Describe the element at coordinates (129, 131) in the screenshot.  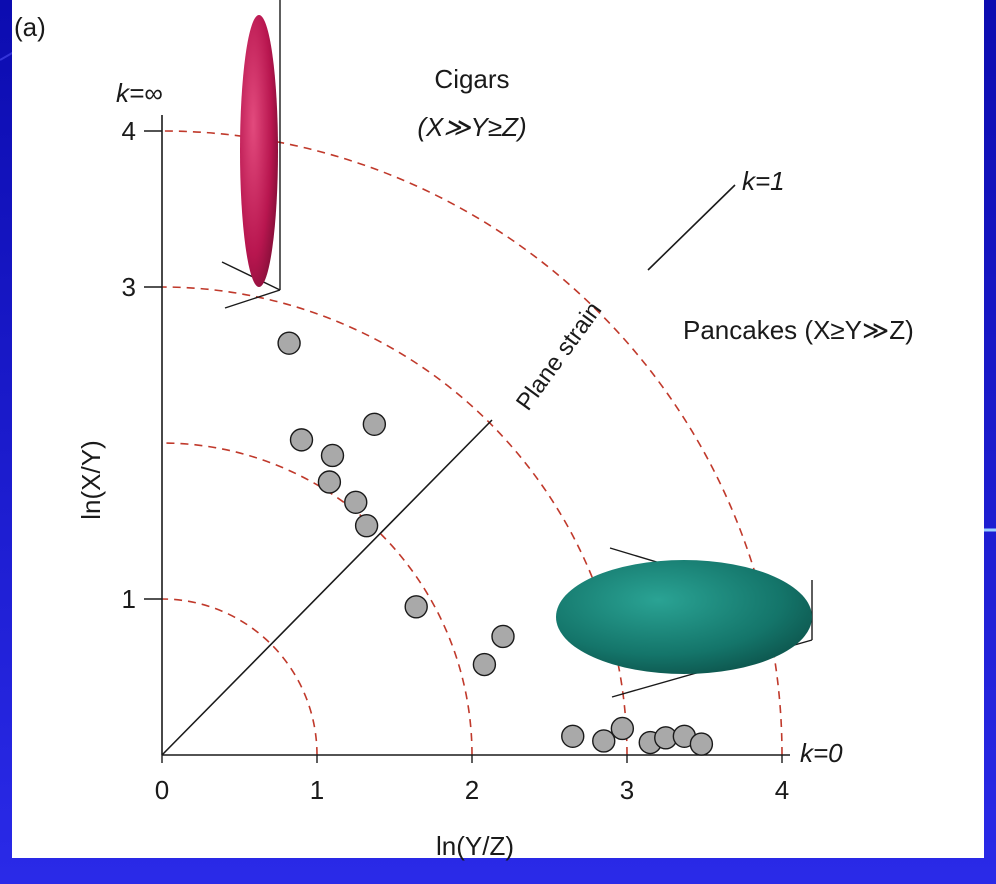
I see `y-tick-label: 4` at that location.